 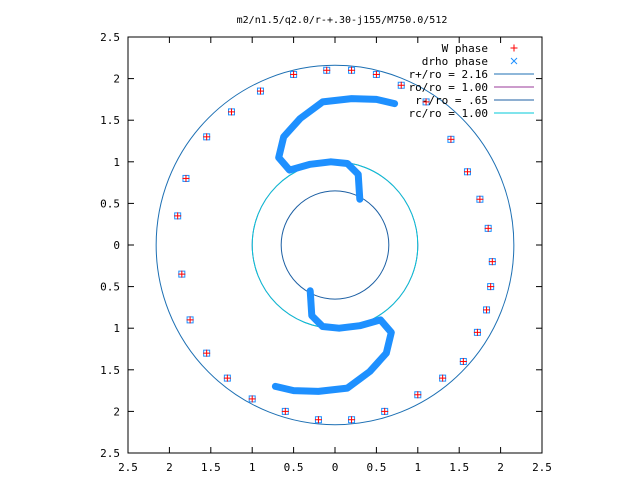 I want to click on legend-label: drho phase, so click(x=455, y=61).